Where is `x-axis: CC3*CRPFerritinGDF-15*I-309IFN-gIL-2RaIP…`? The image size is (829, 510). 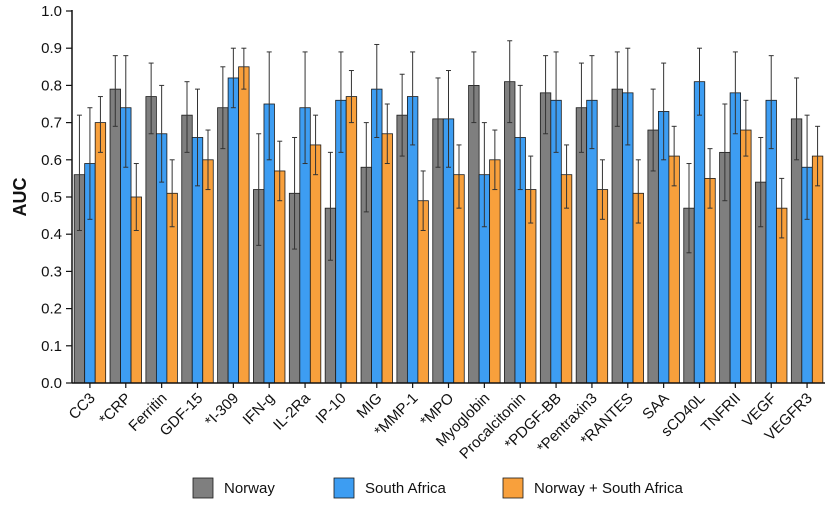
x-axis: CC3*CRPFerritinGDF-15*I-309IFN-gIL-2RaIP… is located at coordinates (445, 422).